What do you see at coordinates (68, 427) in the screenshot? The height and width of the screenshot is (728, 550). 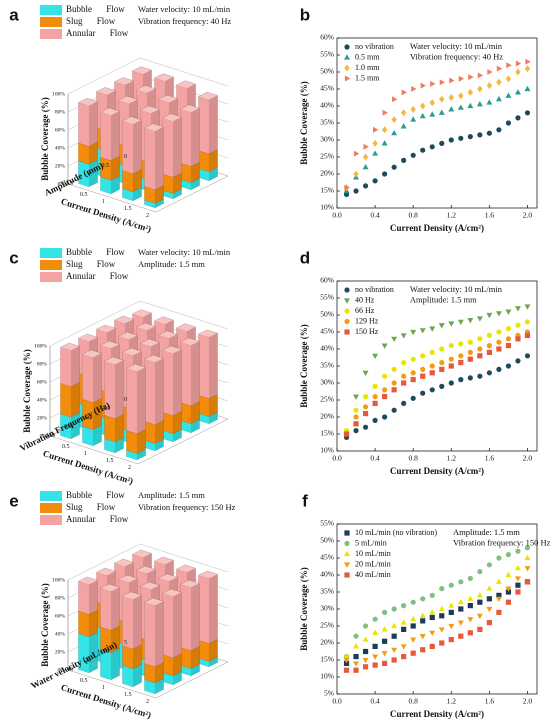 I see `depth-tick-label: 129` at bounding box center [68, 427].